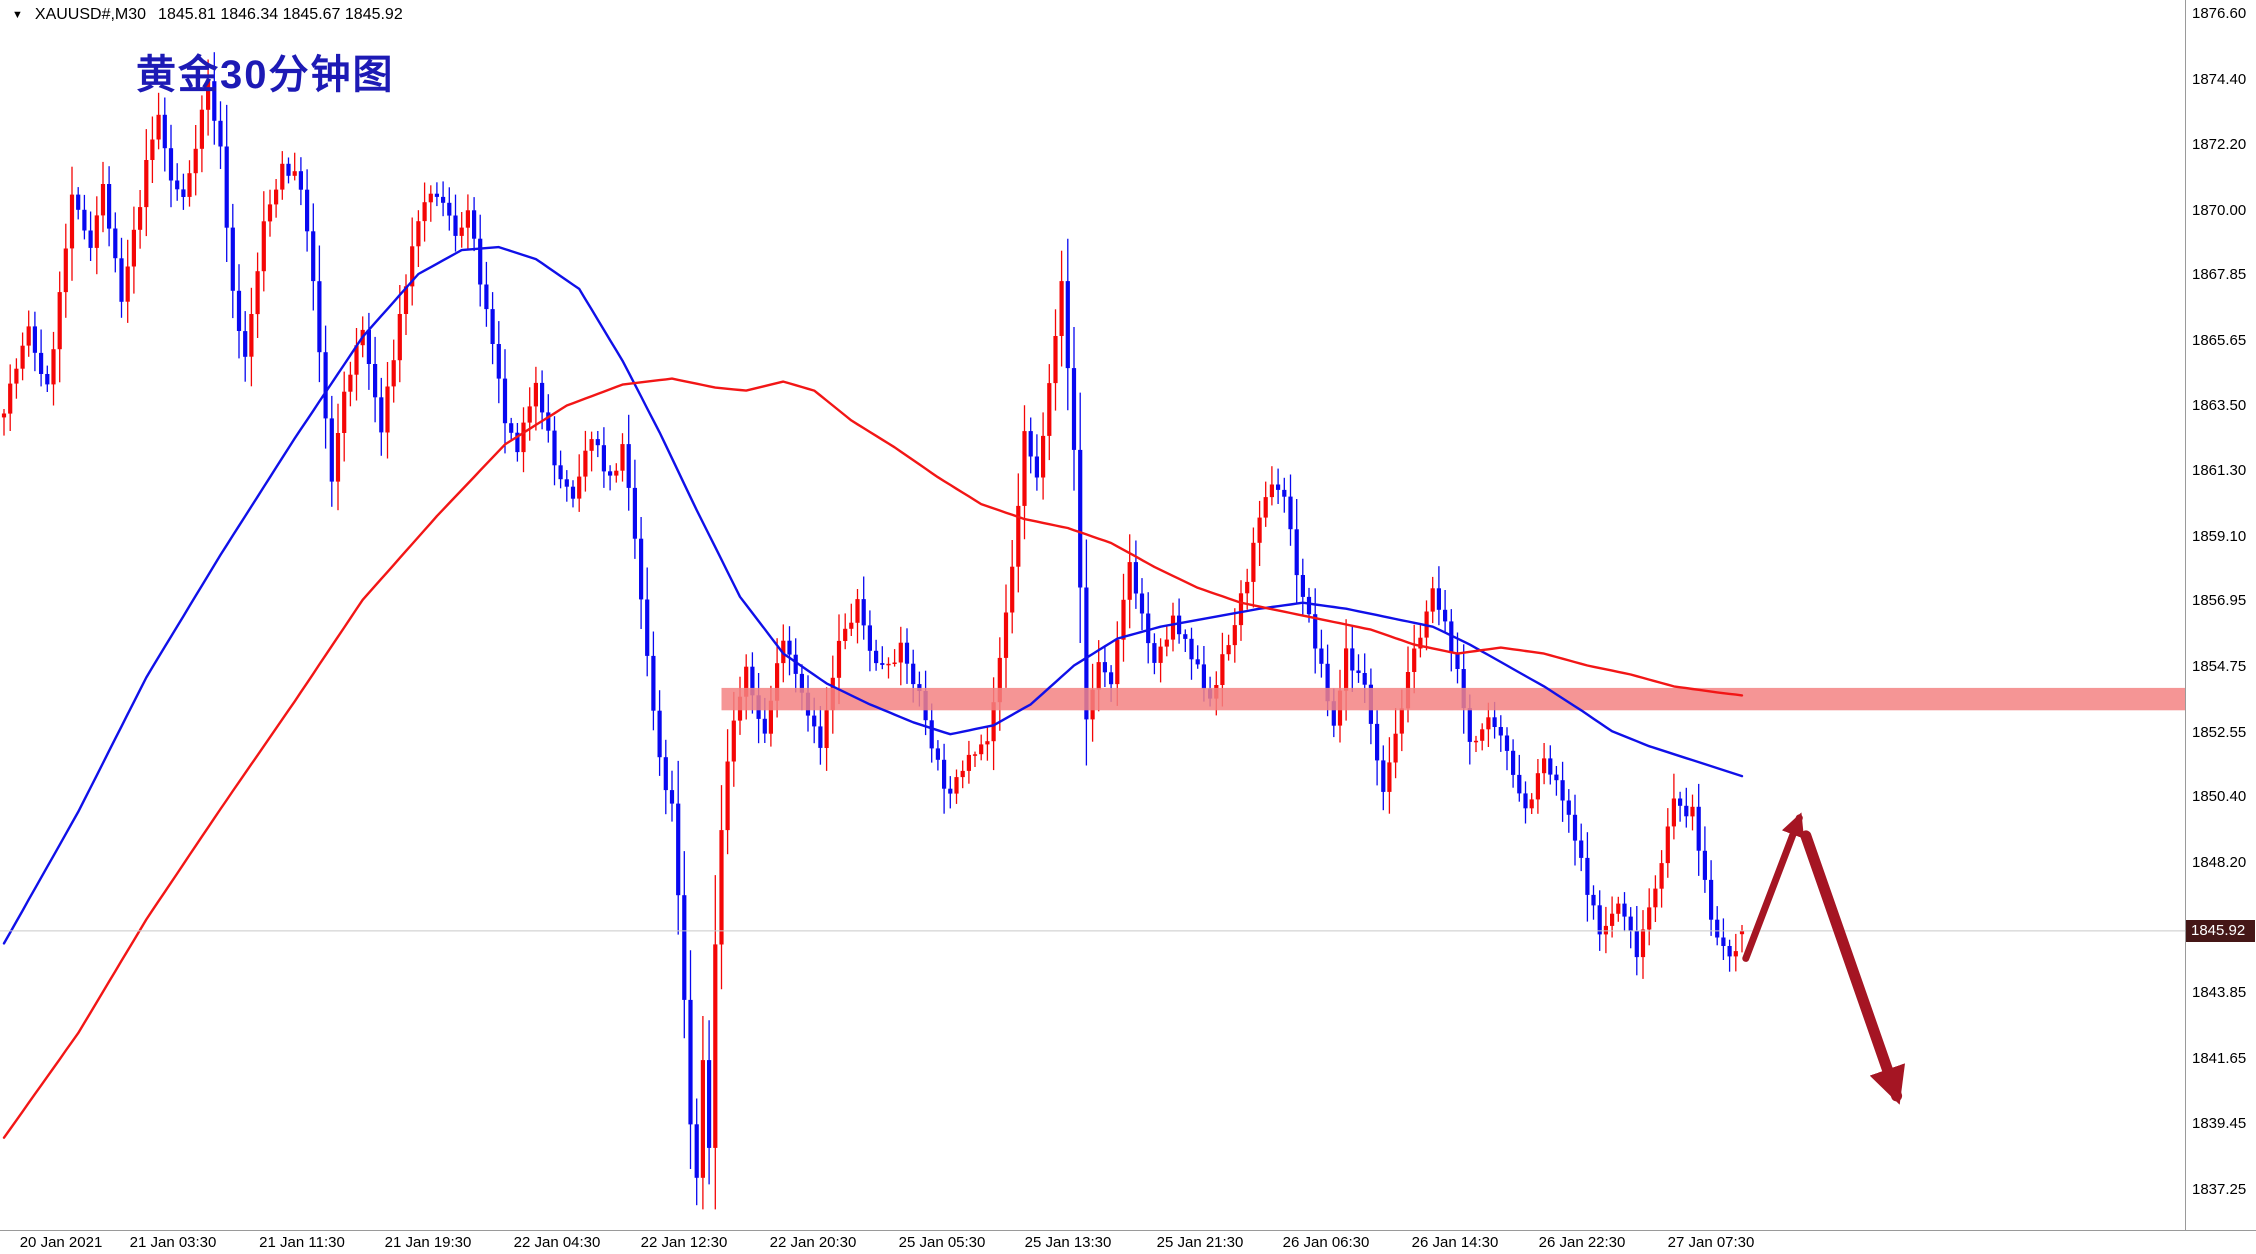 Image resolution: width=2256 pixels, height=1254 pixels. Describe the element at coordinates (2219, 1123) in the screenshot. I see `price-tick-label: 1839.45` at that location.